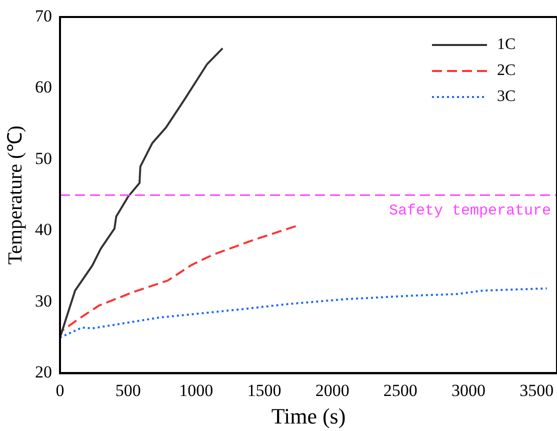 The width and height of the screenshot is (557, 431). I want to click on legend-label: 1C, so click(506, 45).